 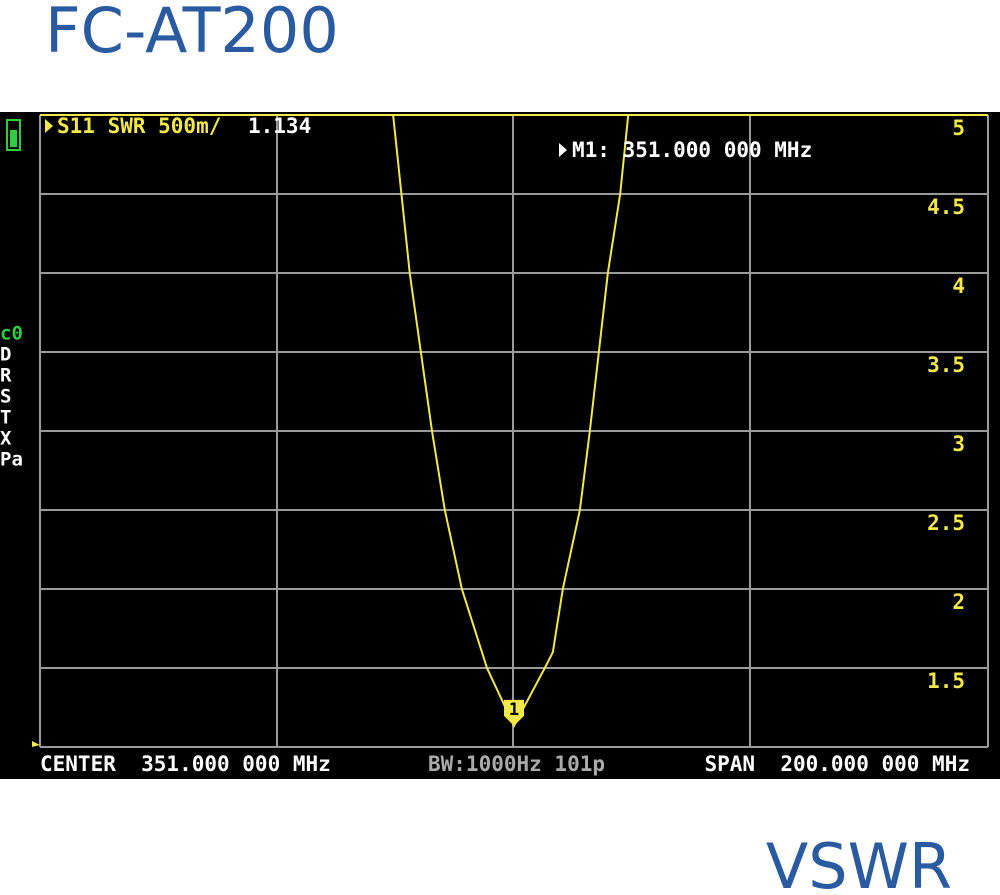 What do you see at coordinates (563, 150) in the screenshot?
I see `marker-arrow` at bounding box center [563, 150].